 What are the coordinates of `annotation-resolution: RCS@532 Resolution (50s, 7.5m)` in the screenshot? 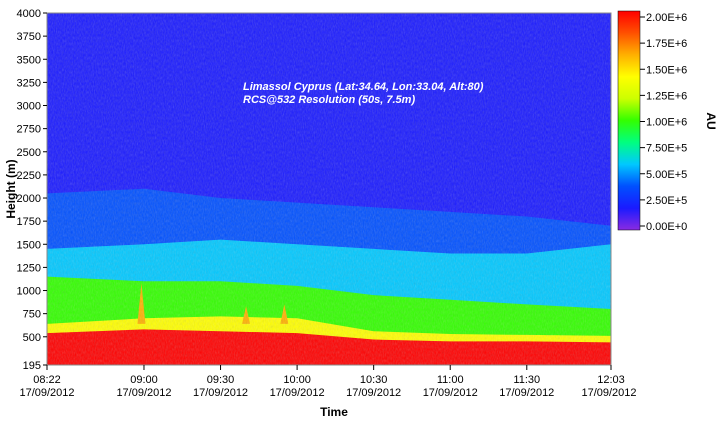 It's located at (329, 100).